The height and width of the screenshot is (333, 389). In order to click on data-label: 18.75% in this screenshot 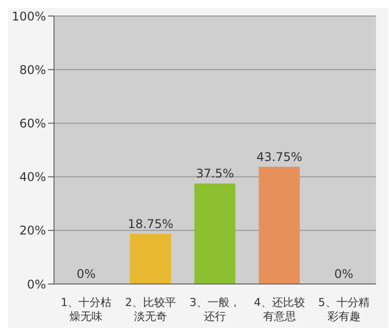, I will do `click(151, 223)`.